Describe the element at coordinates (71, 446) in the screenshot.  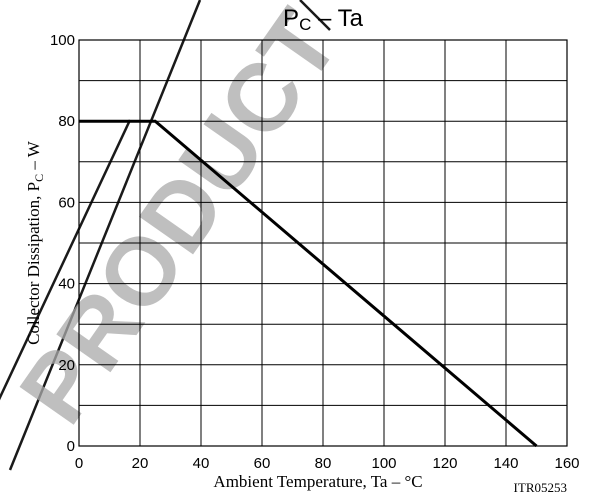
I see `y-tick-label: 0` at that location.